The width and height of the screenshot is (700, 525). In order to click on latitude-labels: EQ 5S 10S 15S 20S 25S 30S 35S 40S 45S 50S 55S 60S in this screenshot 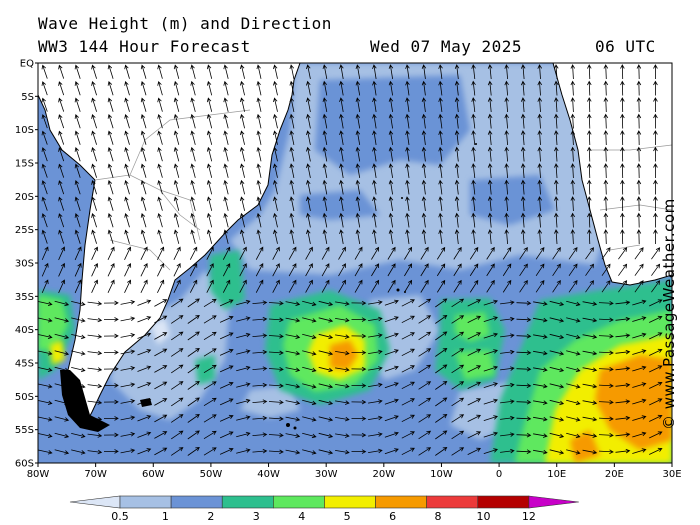, I will do `click(26, 264)`.